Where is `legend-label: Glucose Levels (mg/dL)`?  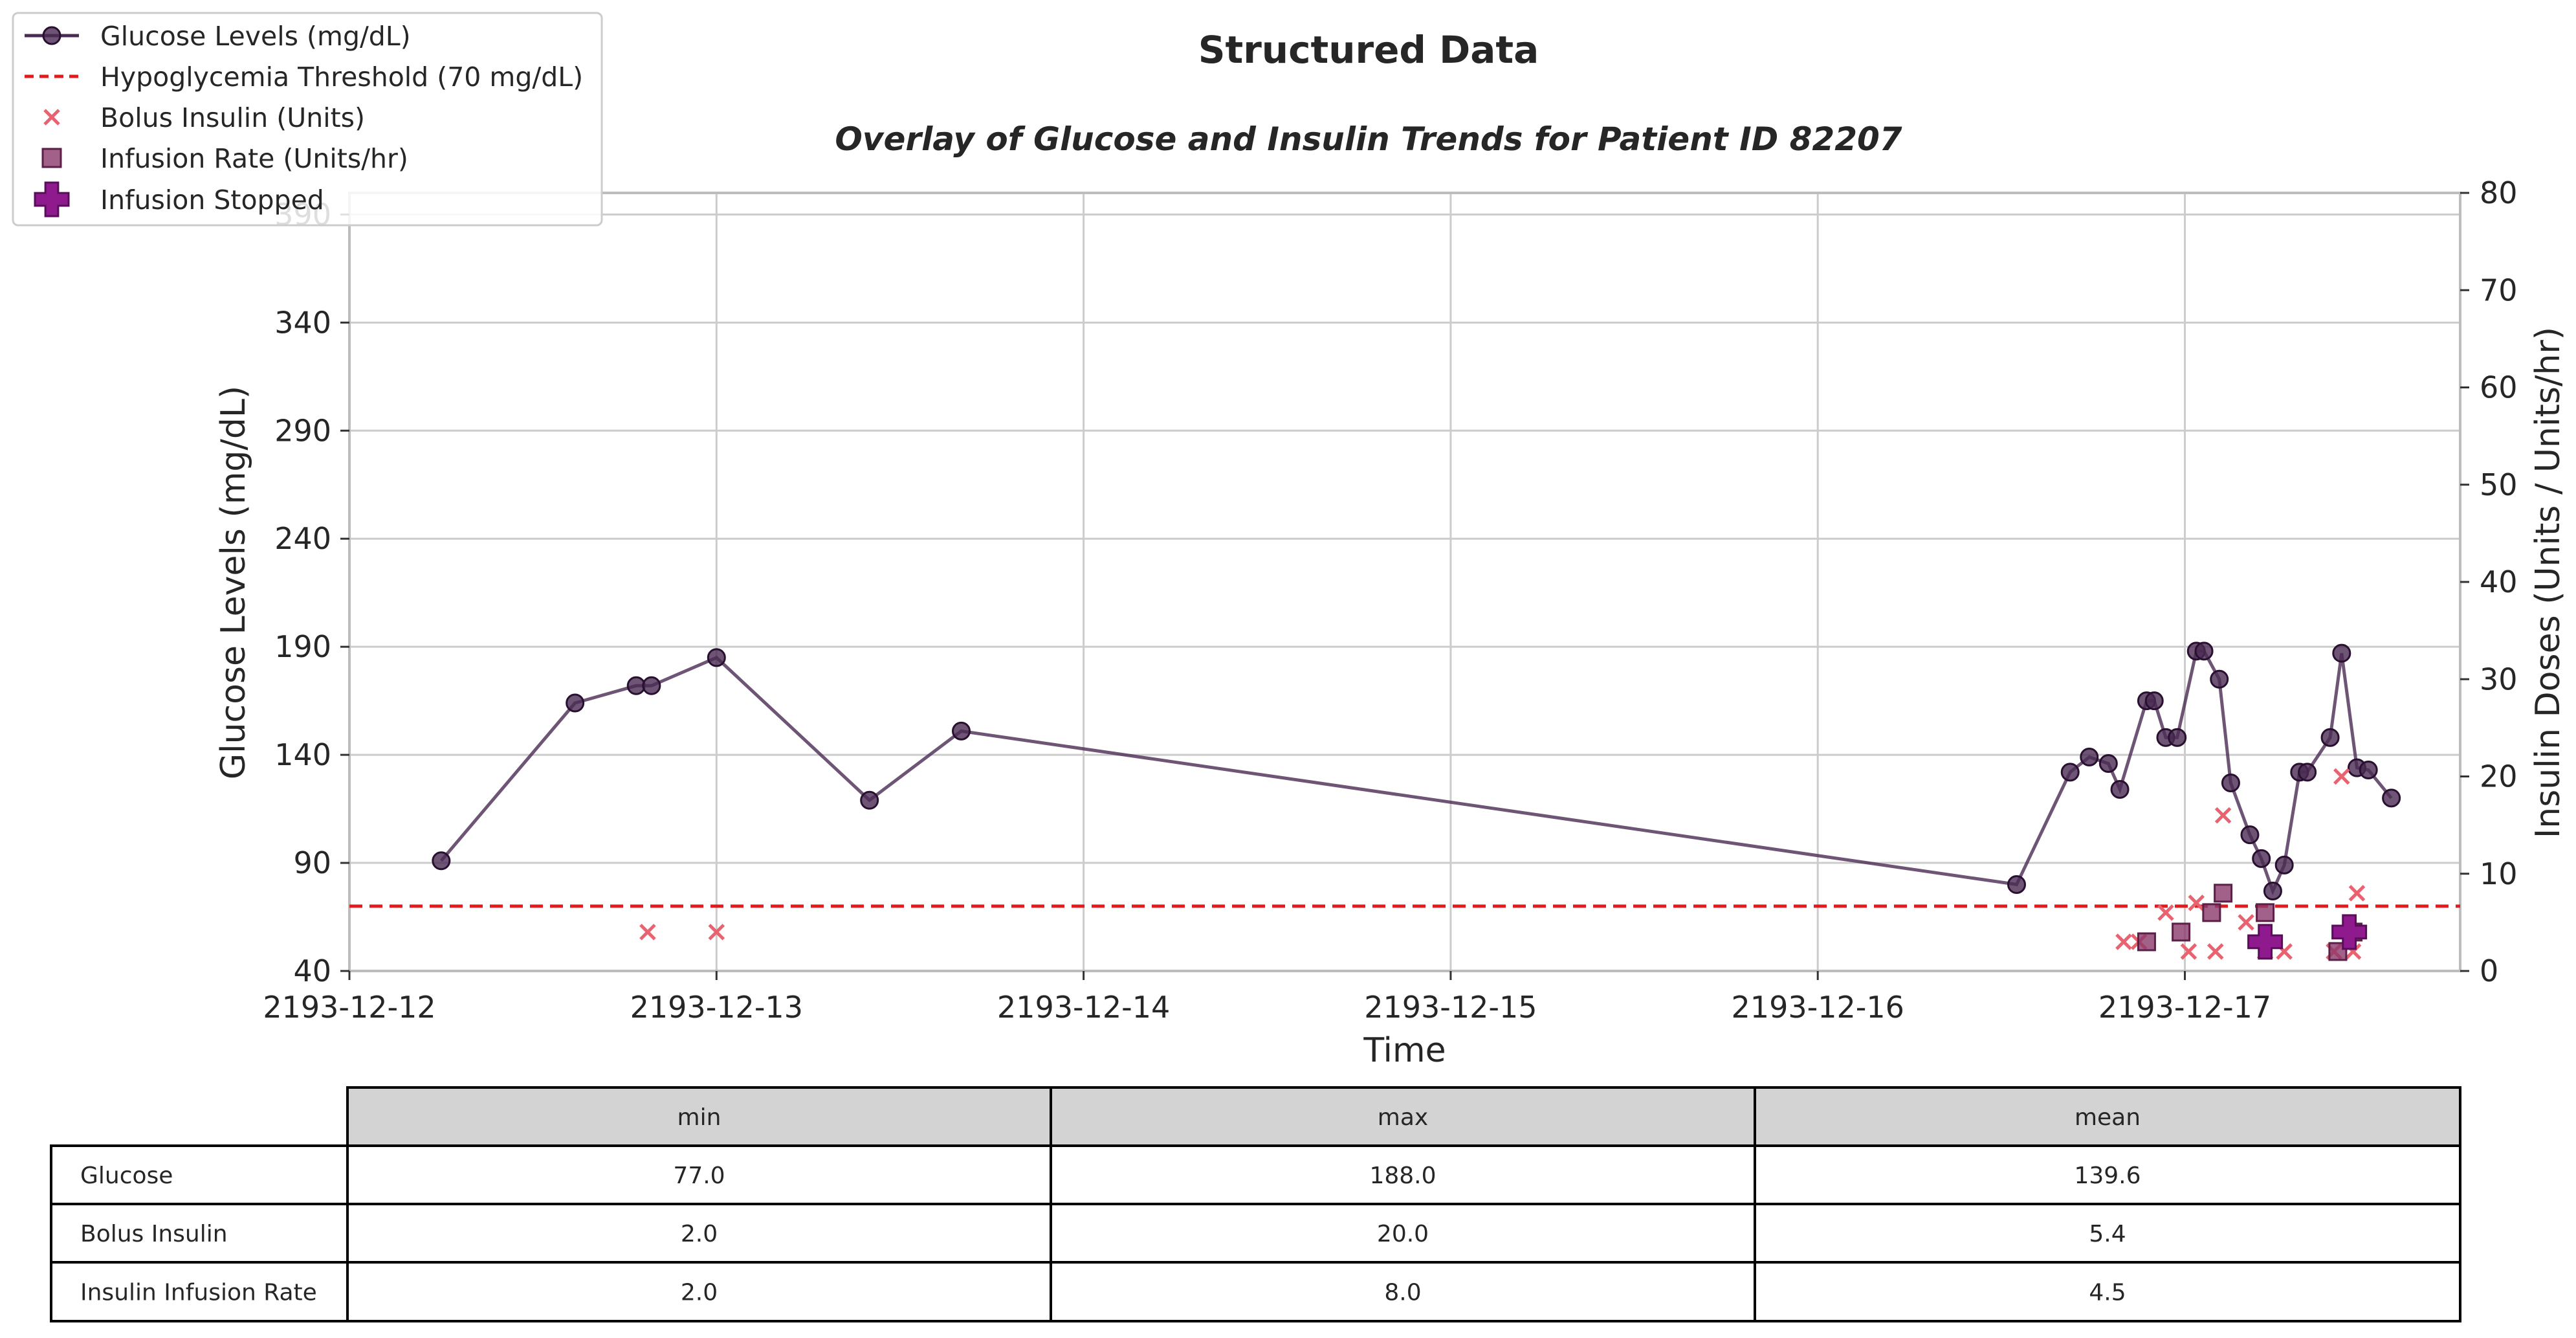 legend-label: Glucose Levels (mg/dL) is located at coordinates (255, 36).